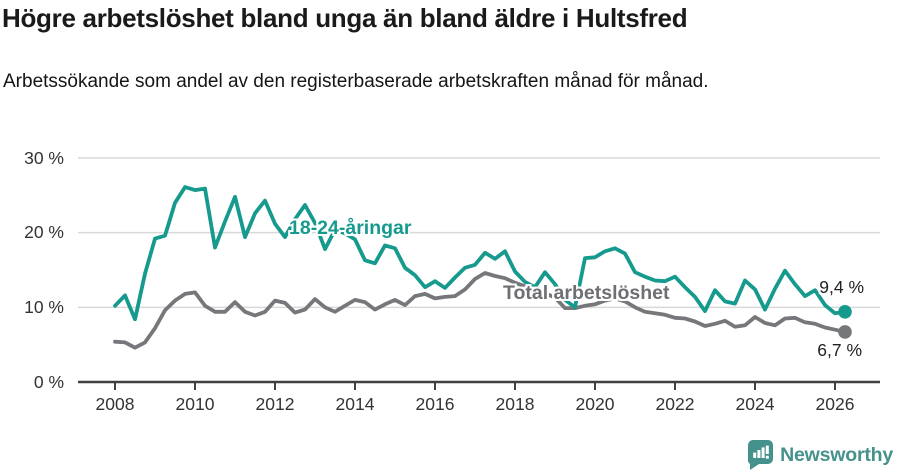  Describe the element at coordinates (44, 157) in the screenshot. I see `y-tick-label-30: 30 %` at that location.